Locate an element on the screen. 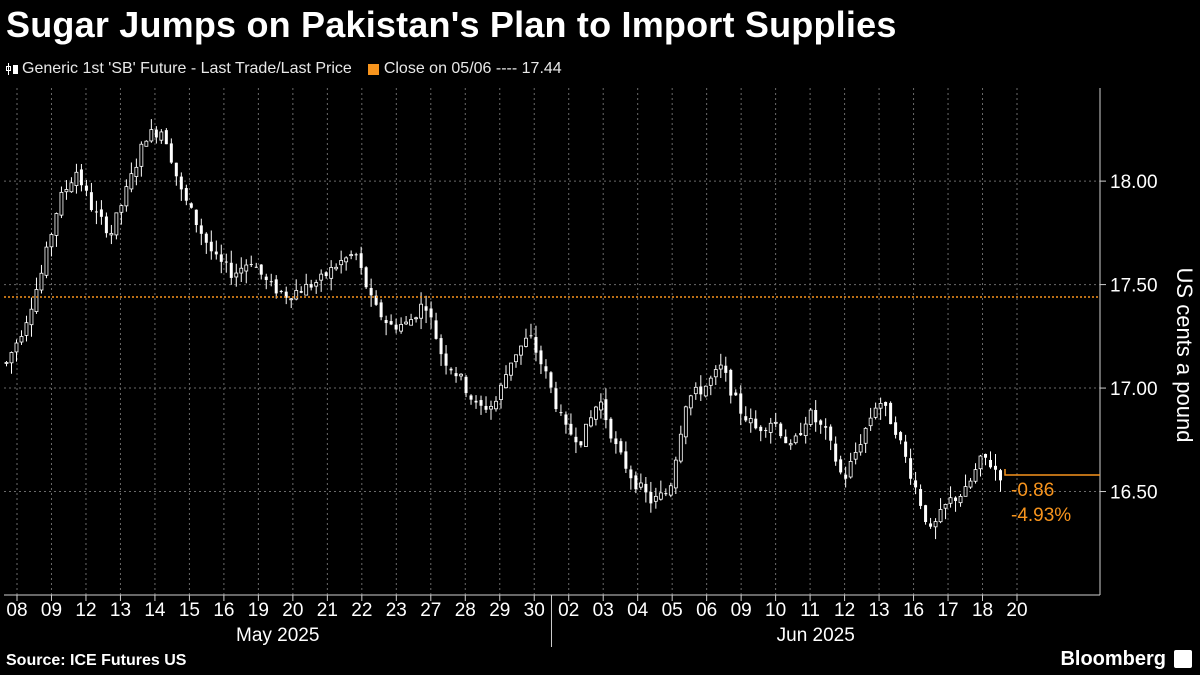 Image resolution: width=1200 pixels, height=675 pixels. x-month-label: Jun 2025 is located at coordinates (816, 635).